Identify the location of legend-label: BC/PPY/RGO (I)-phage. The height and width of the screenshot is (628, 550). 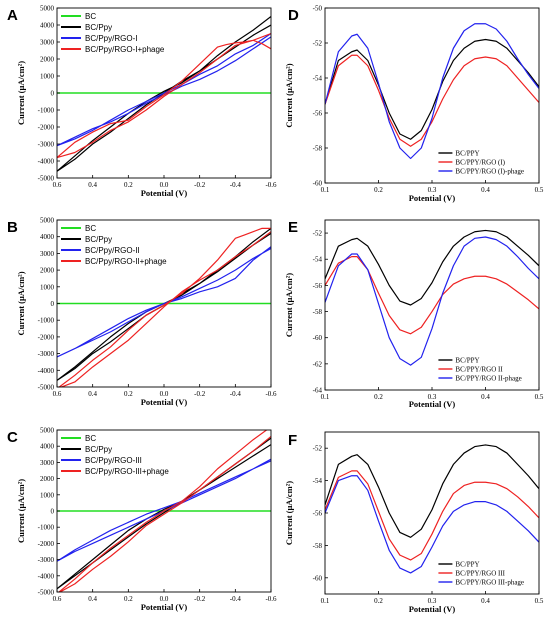
(489, 172).